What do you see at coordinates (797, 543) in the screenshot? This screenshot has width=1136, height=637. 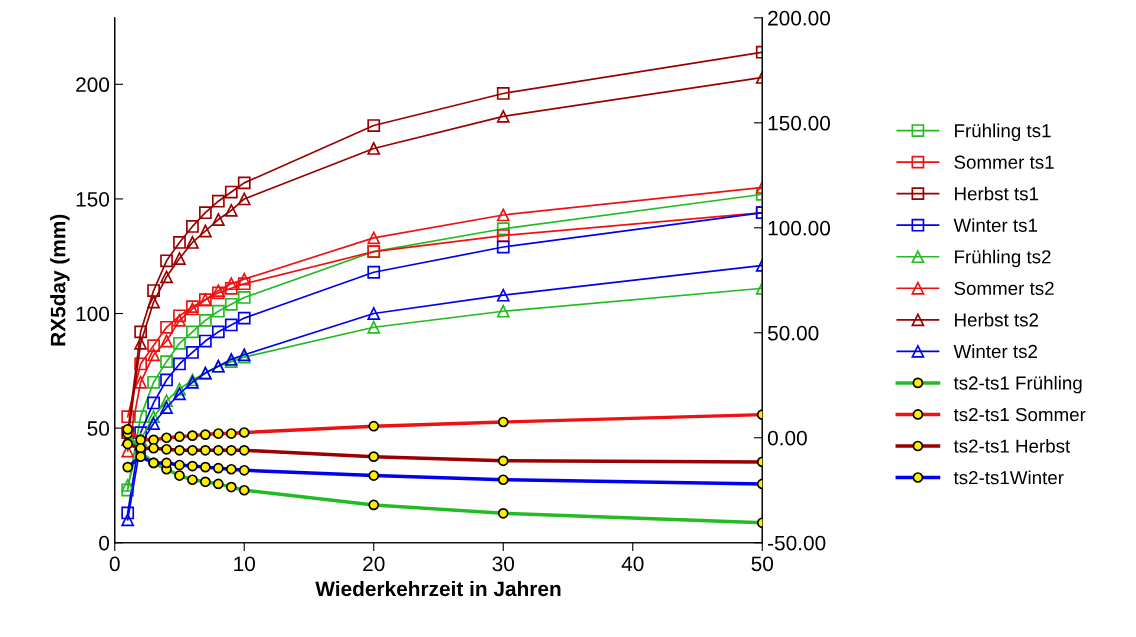 I see `y2-tick-label: -50.00` at bounding box center [797, 543].